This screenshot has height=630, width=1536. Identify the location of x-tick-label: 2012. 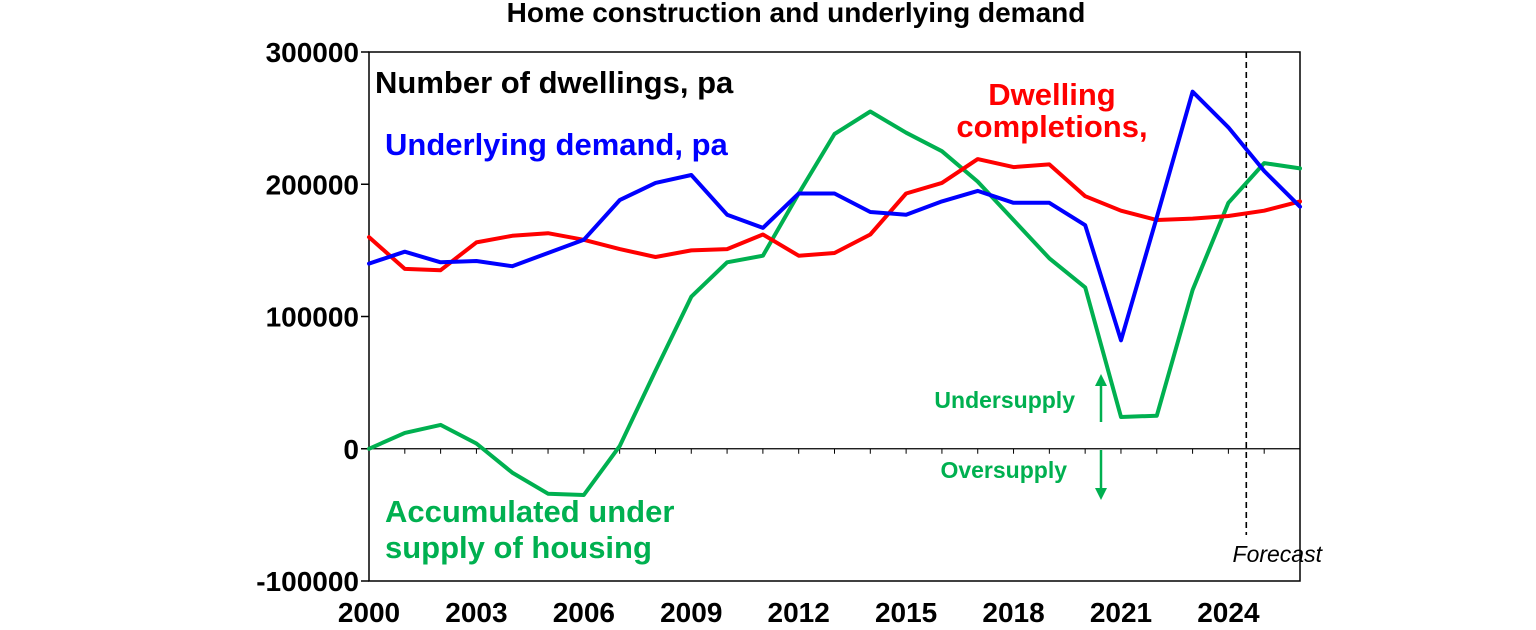
(799, 612).